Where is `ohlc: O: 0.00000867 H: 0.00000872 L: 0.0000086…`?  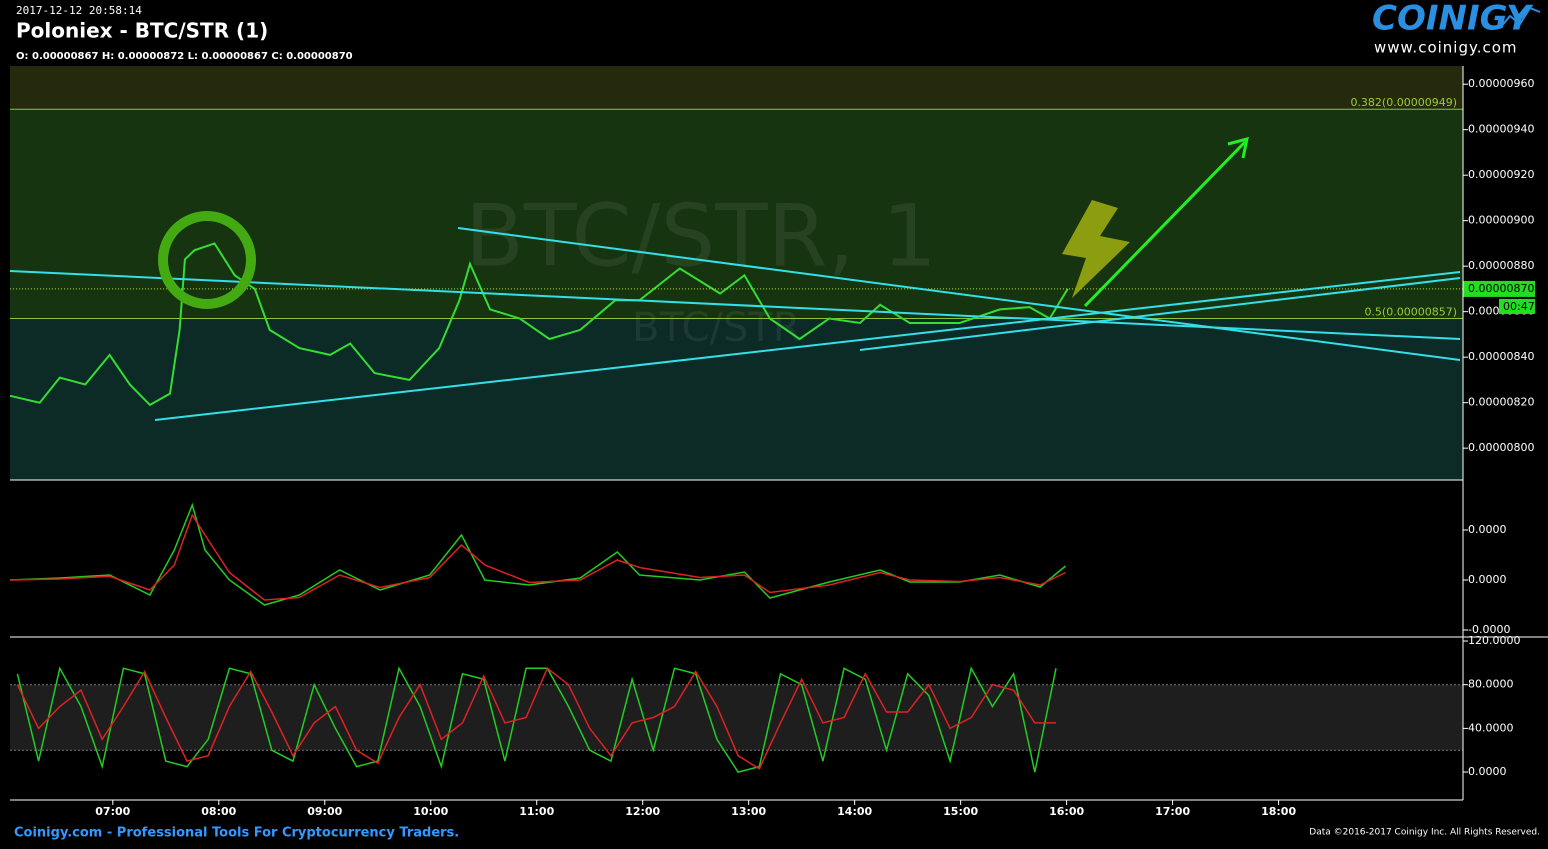 ohlc: O: 0.00000867 H: 0.00000872 L: 0.0000086… is located at coordinates (184, 56).